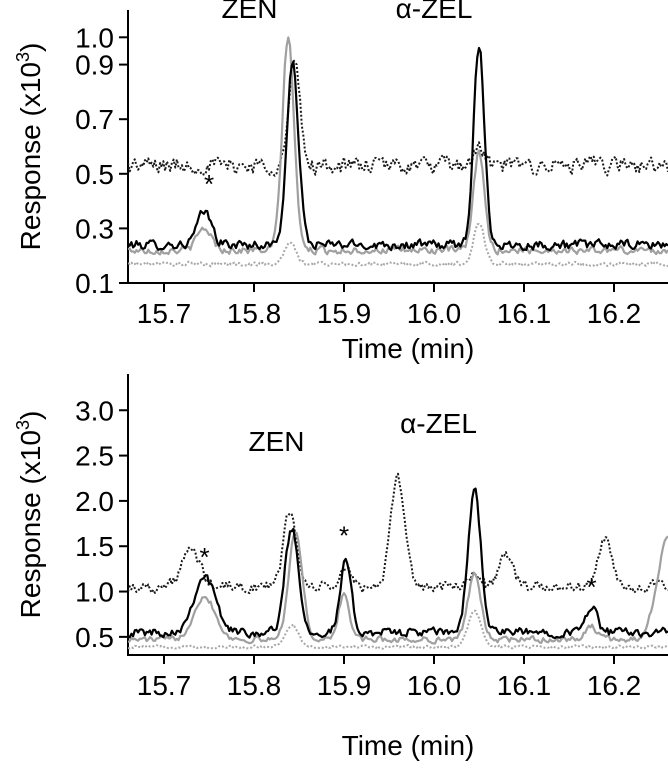 The image size is (668, 770). Describe the element at coordinates (94, 546) in the screenshot. I see `y-tick-label: 1.5` at that location.